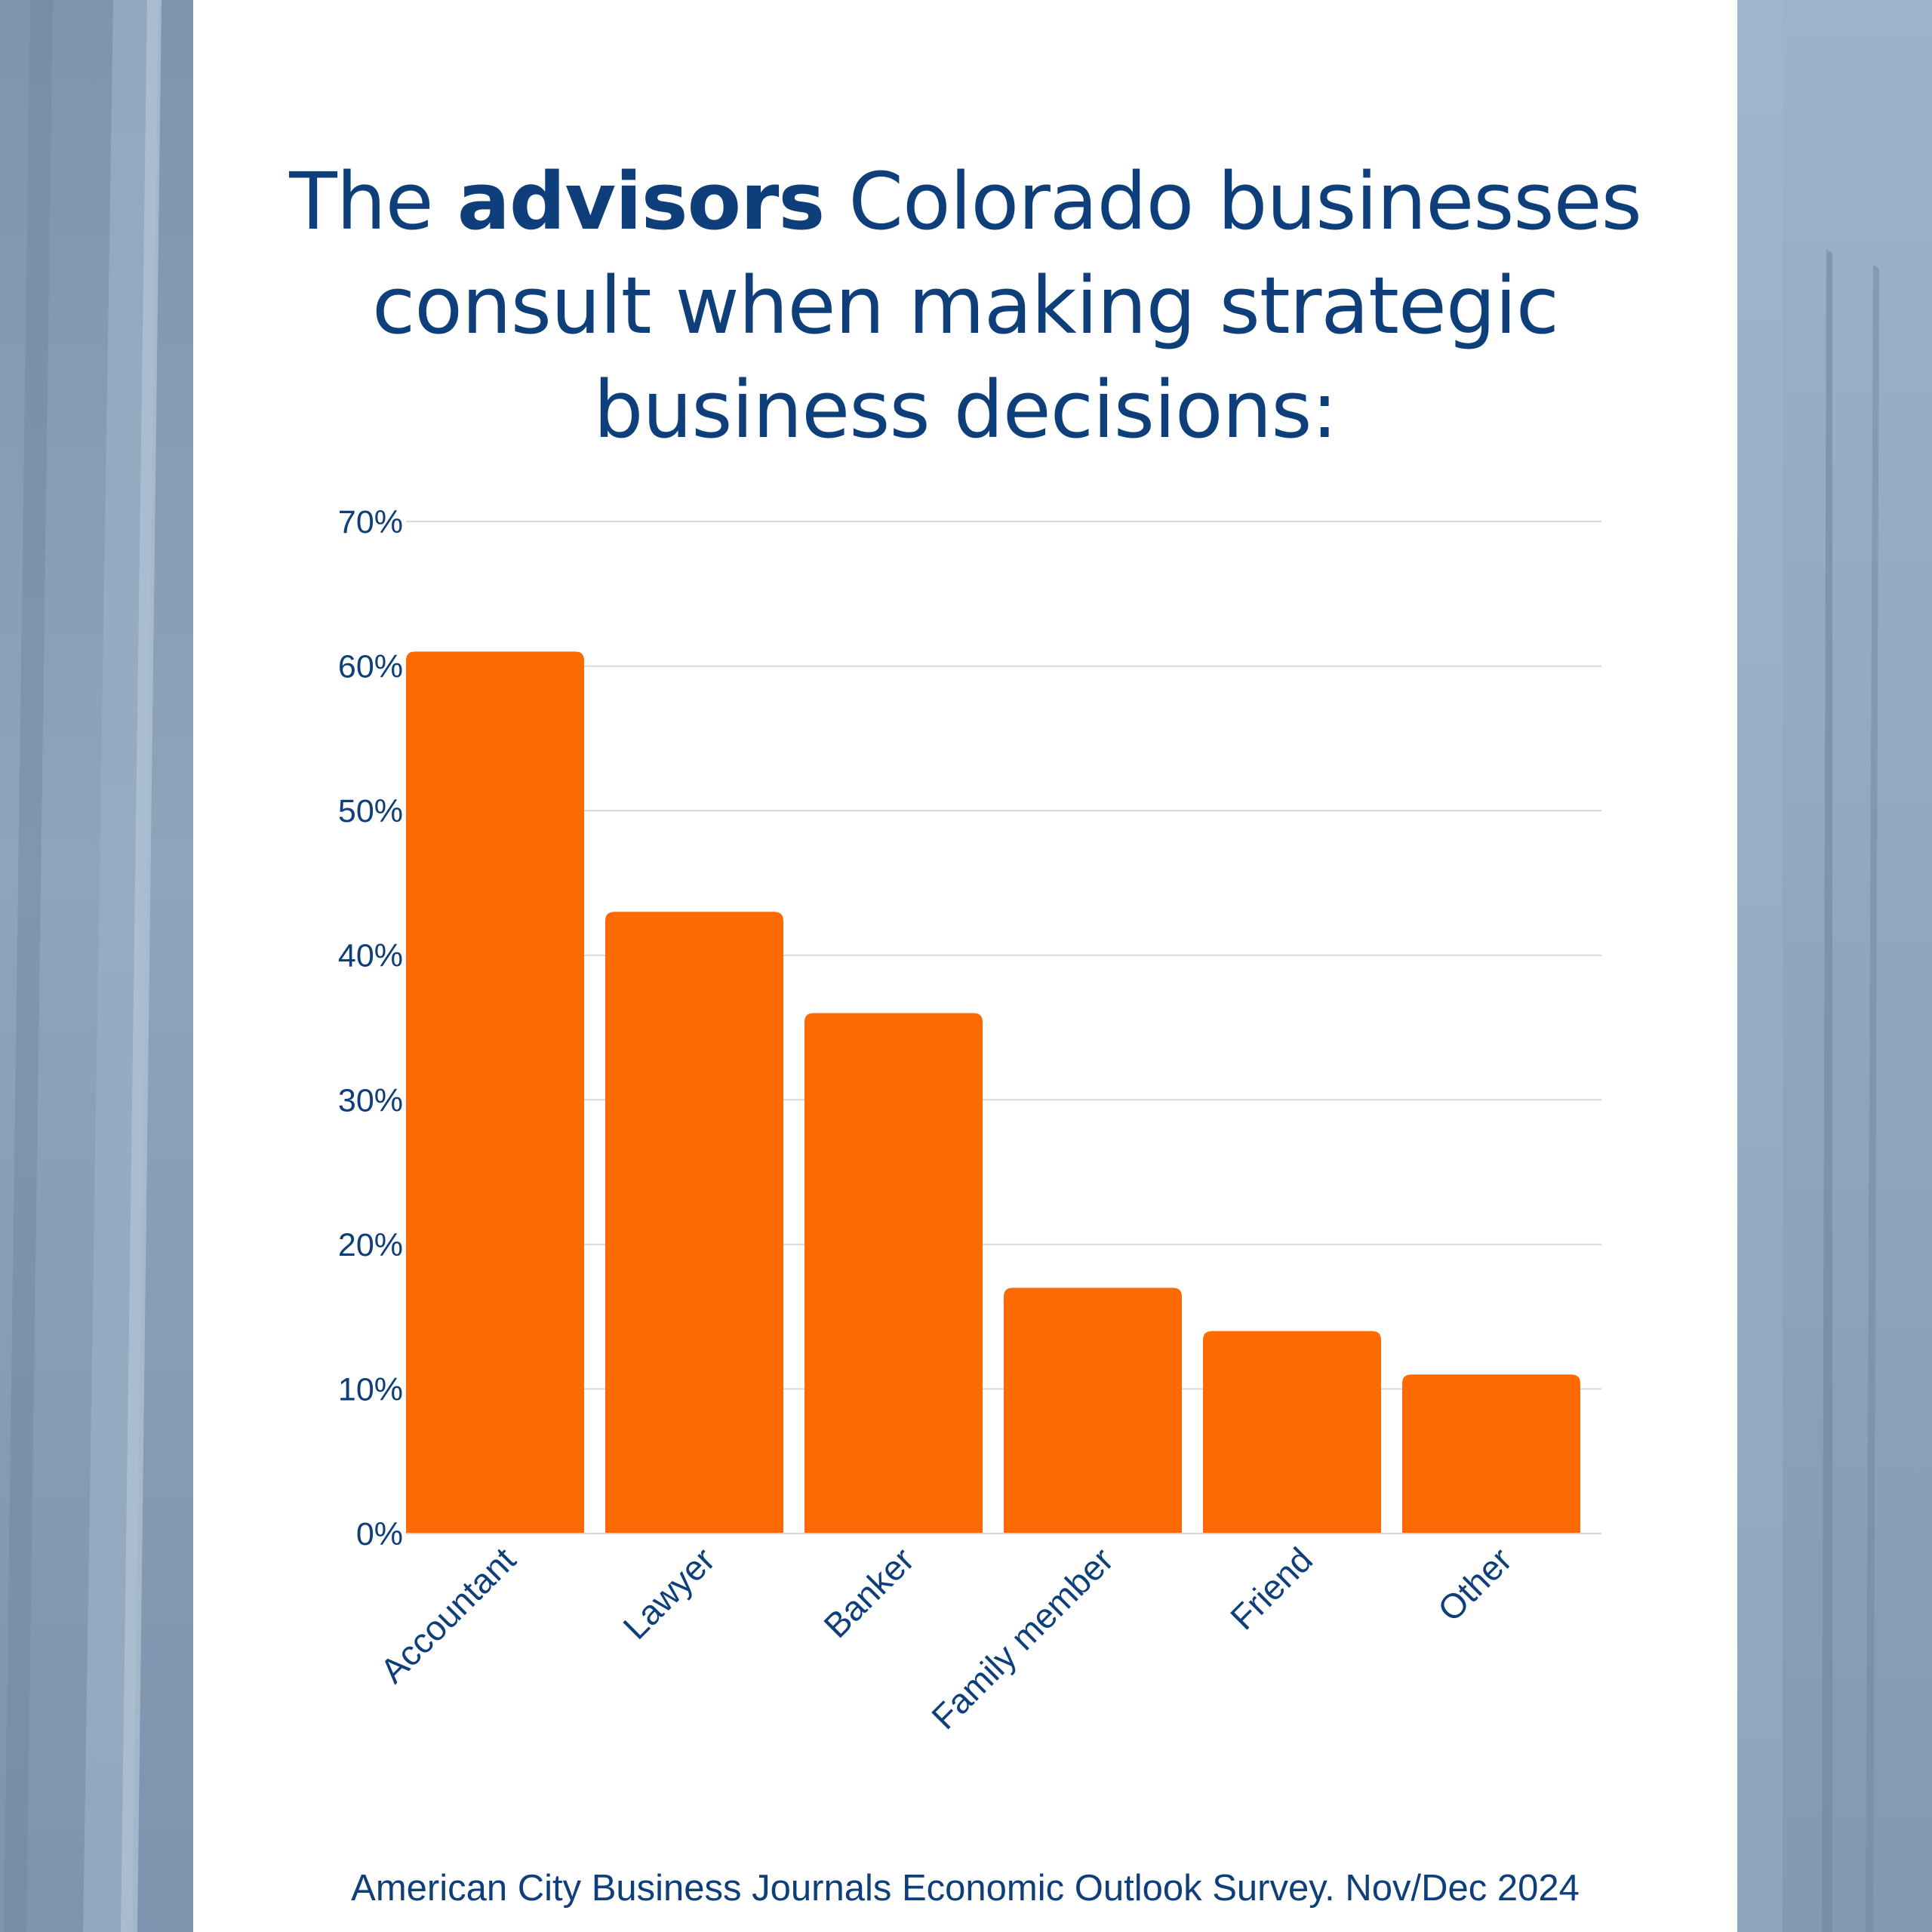 The width and height of the screenshot is (1932, 1932). I want to click on y-tick-label: 50%, so click(370, 811).